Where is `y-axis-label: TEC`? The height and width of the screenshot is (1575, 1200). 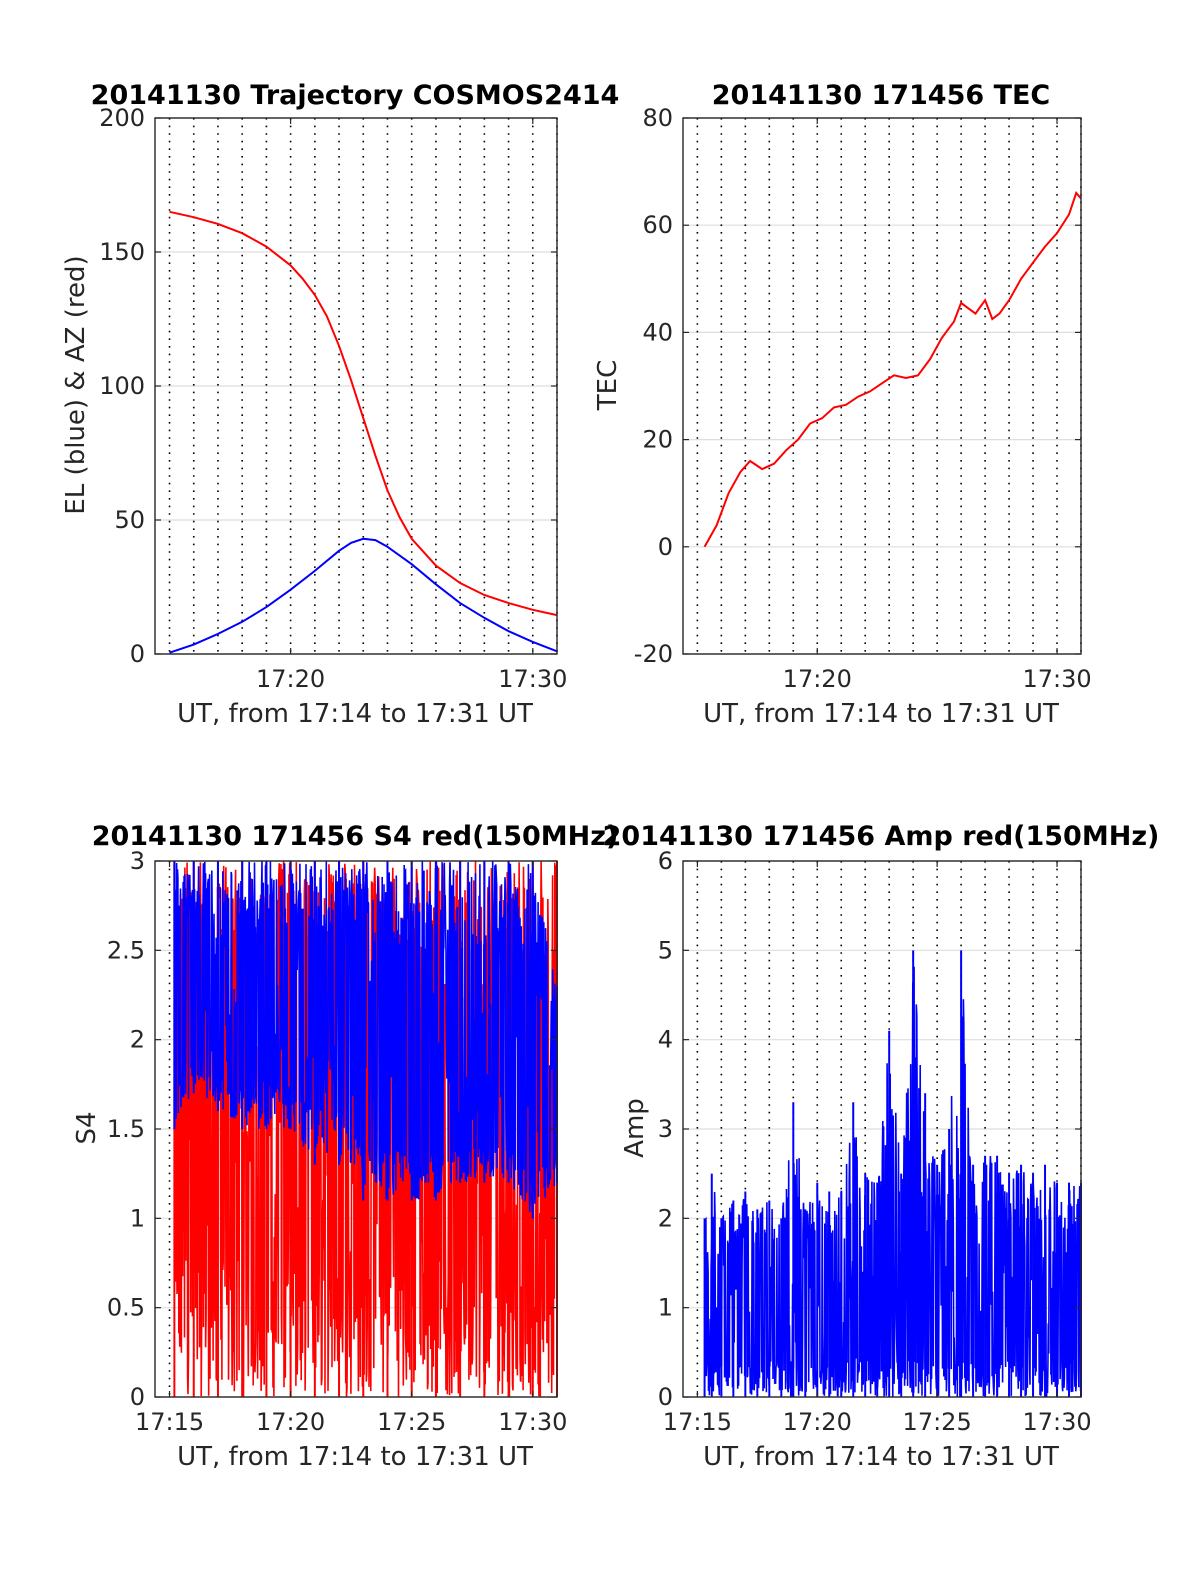 y-axis-label: TEC is located at coordinates (608, 385).